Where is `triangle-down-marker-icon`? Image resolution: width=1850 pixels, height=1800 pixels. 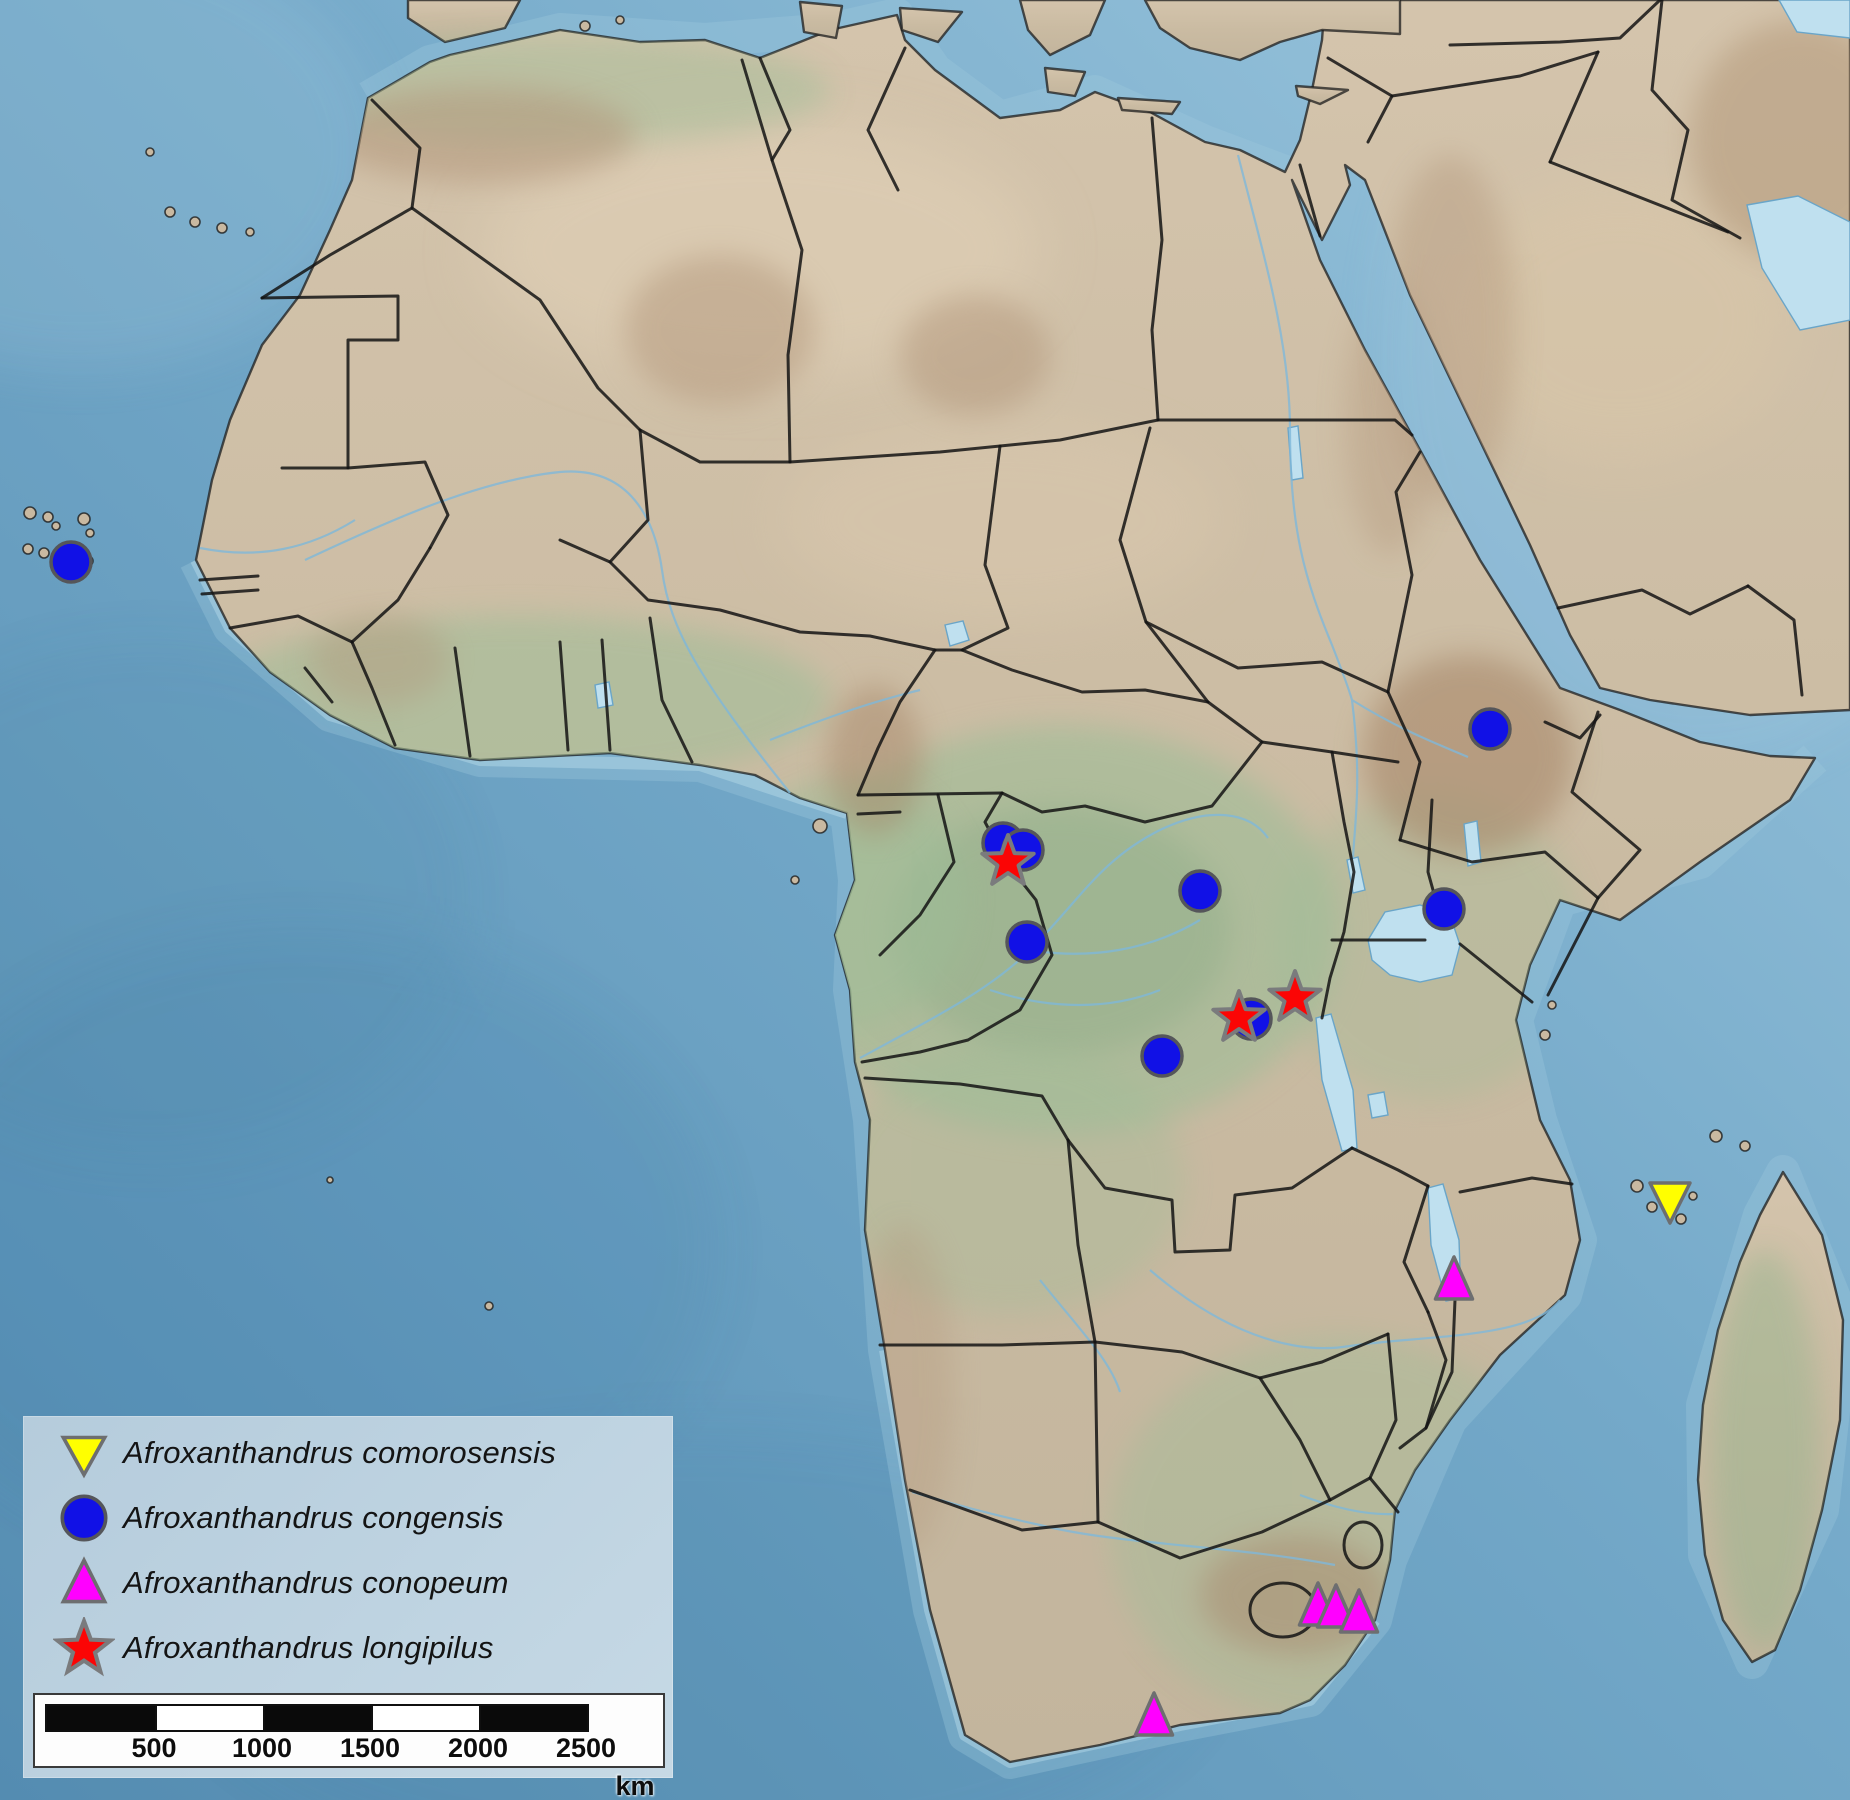
triangle-down-marker-icon is located at coordinates (84, 1456).